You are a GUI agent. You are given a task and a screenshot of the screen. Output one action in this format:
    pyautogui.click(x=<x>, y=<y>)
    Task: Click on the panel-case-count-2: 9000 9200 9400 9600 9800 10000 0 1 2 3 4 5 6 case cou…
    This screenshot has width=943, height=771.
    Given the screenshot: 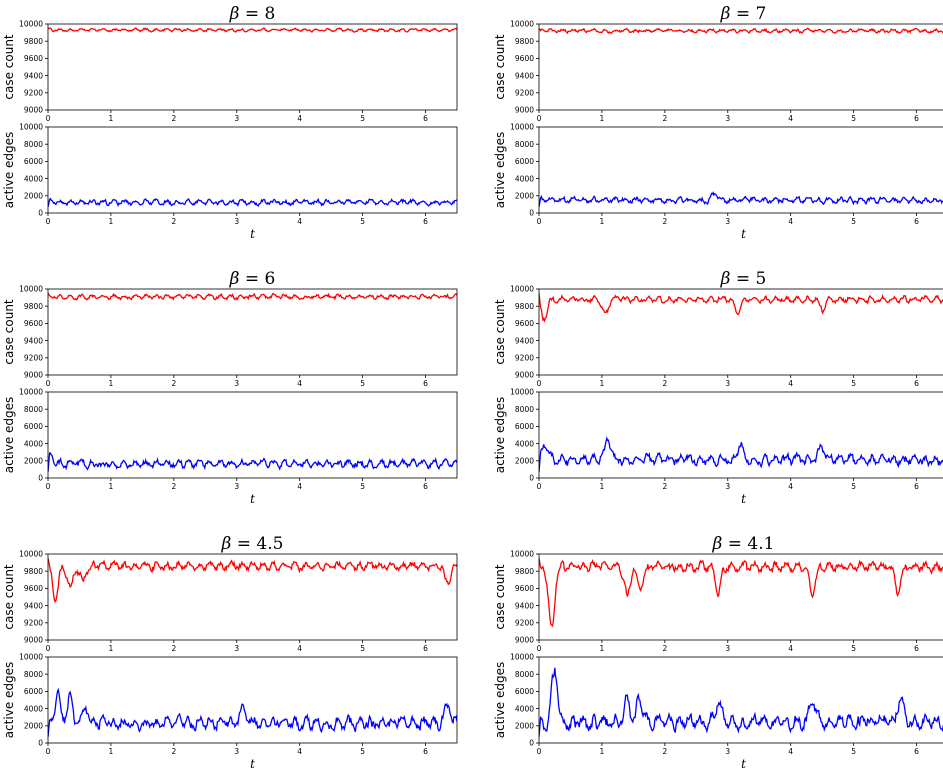 What is the action you would take?
    pyautogui.click(x=230, y=336)
    